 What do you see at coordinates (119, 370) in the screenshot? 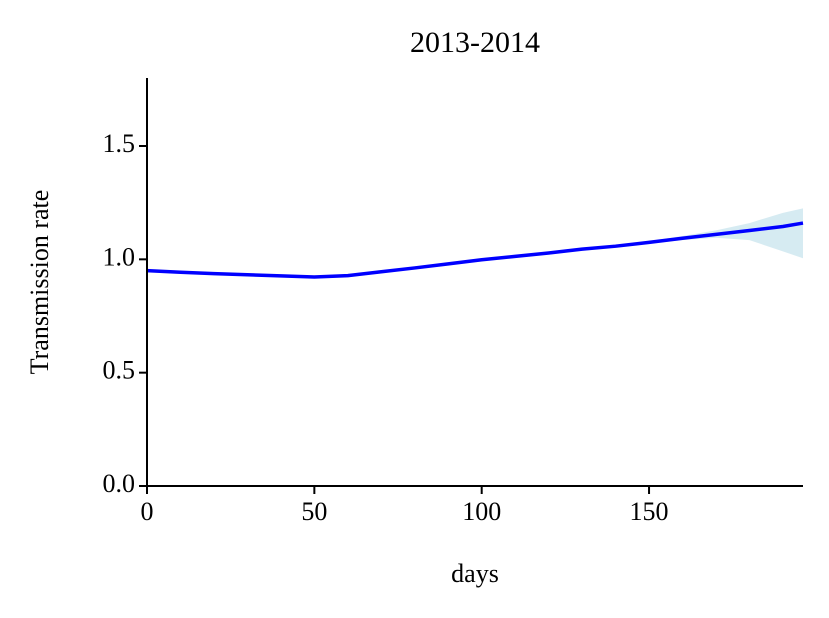
I see `y-tick-label: 0.5` at bounding box center [119, 370].